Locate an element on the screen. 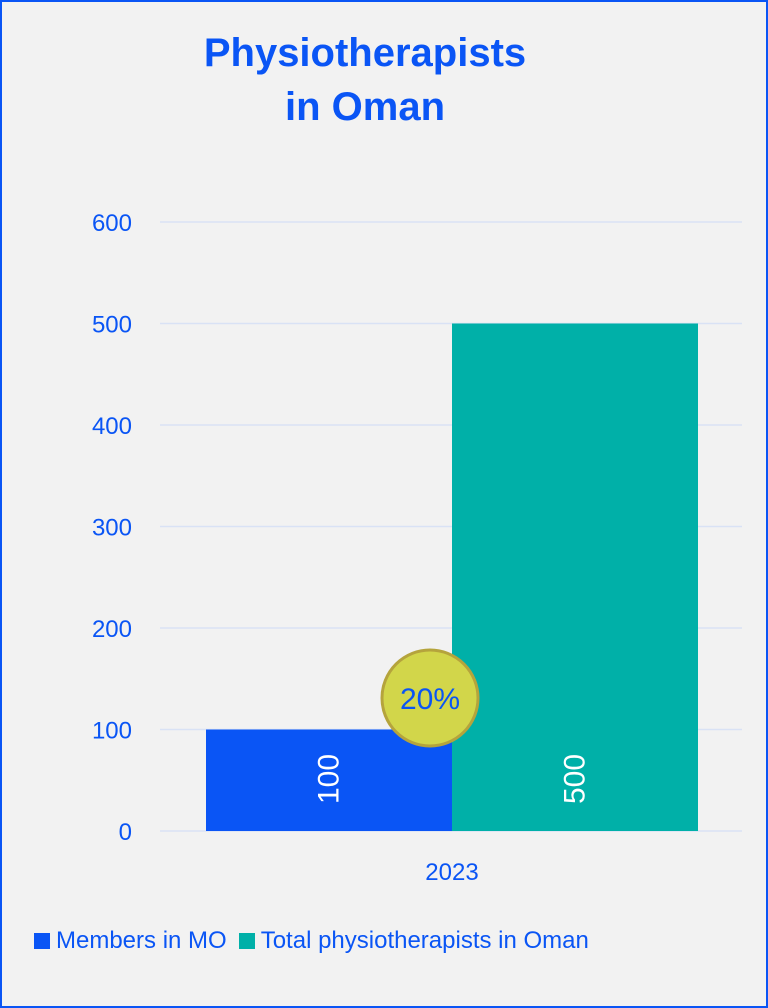 Image resolution: width=768 pixels, height=1008 pixels. percentage-badge is located at coordinates (430, 698).